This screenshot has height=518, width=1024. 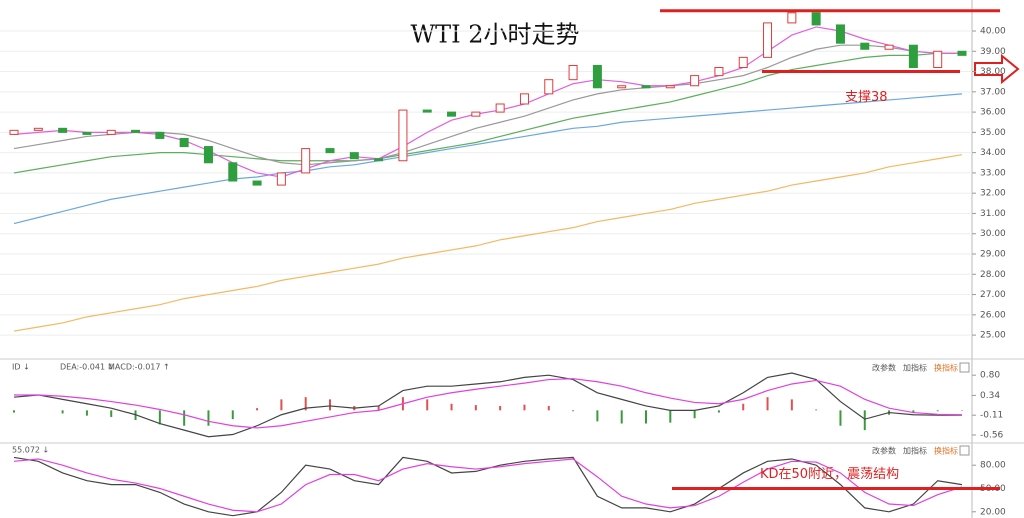 I want to click on y-tick-label: 29.00, so click(x=993, y=255).